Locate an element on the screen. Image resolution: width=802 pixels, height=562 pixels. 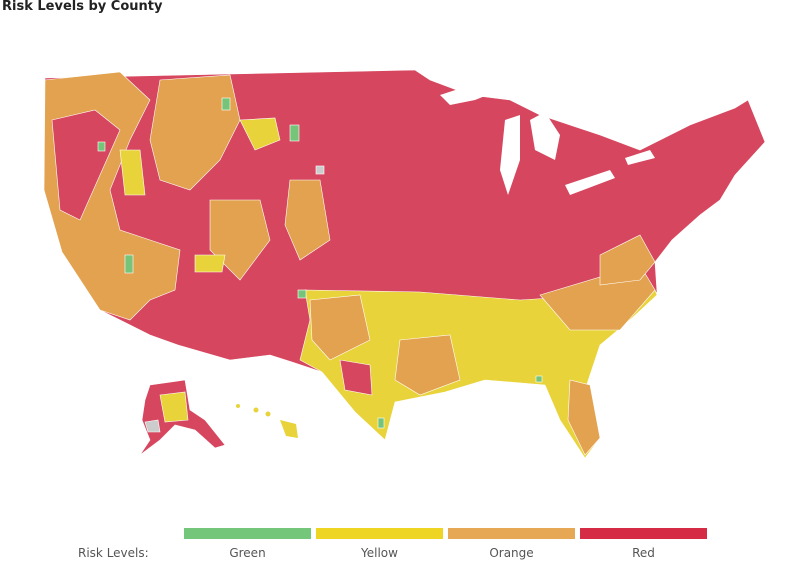
legend-swatch-yellow is located at coordinates (379, 533).